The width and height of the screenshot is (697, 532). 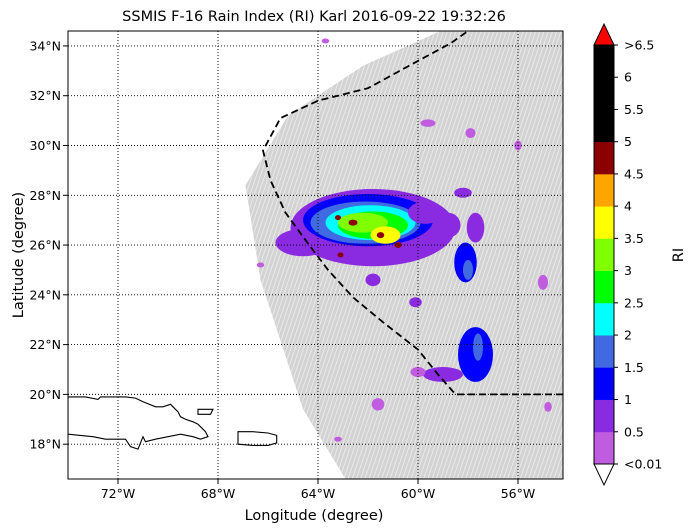 I want to click on colorbar-tick-label: 3, so click(x=628, y=270).